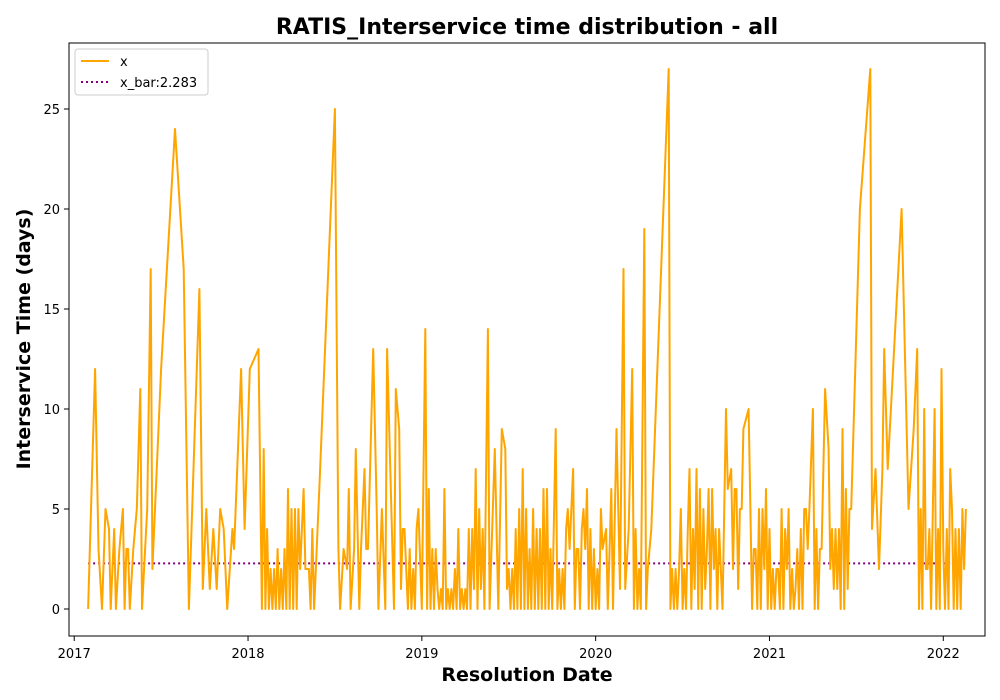 This screenshot has height=700, width=1000. Describe the element at coordinates (51, 110) in the screenshot. I see `y-tick-label: 25` at that location.